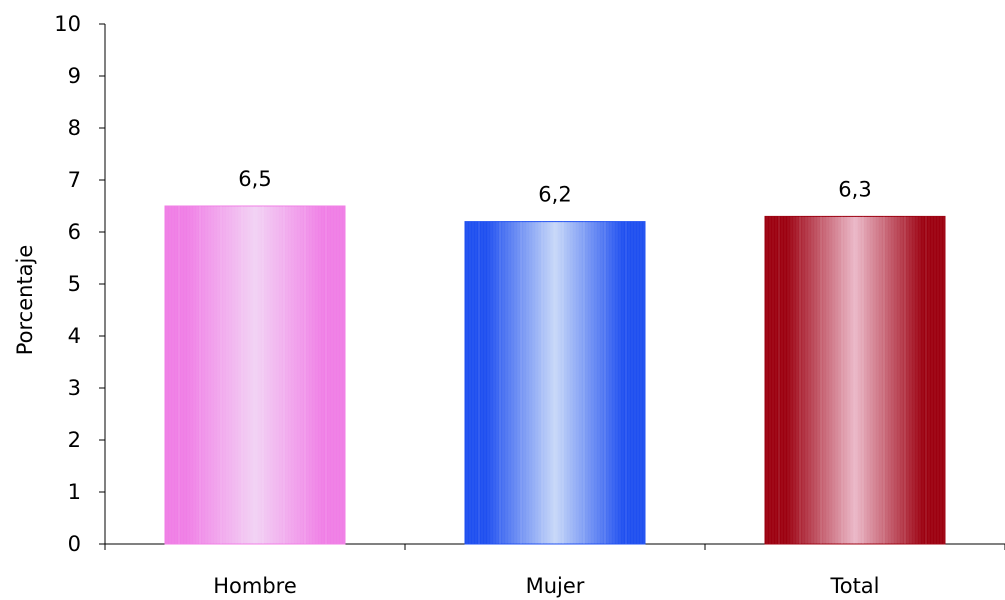  What do you see at coordinates (854, 189) in the screenshot?
I see `data-label-total: 6,3` at bounding box center [854, 189].